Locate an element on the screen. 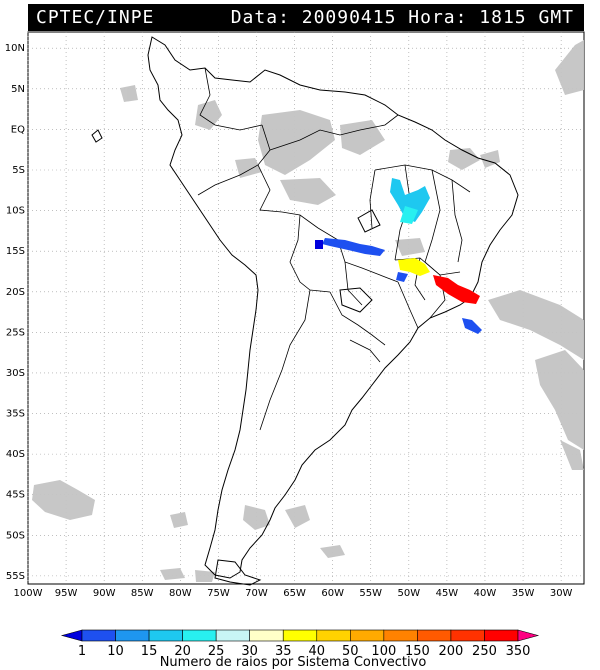 This screenshot has width=600, height=670. lon-label: 95W is located at coordinates (66, 593).